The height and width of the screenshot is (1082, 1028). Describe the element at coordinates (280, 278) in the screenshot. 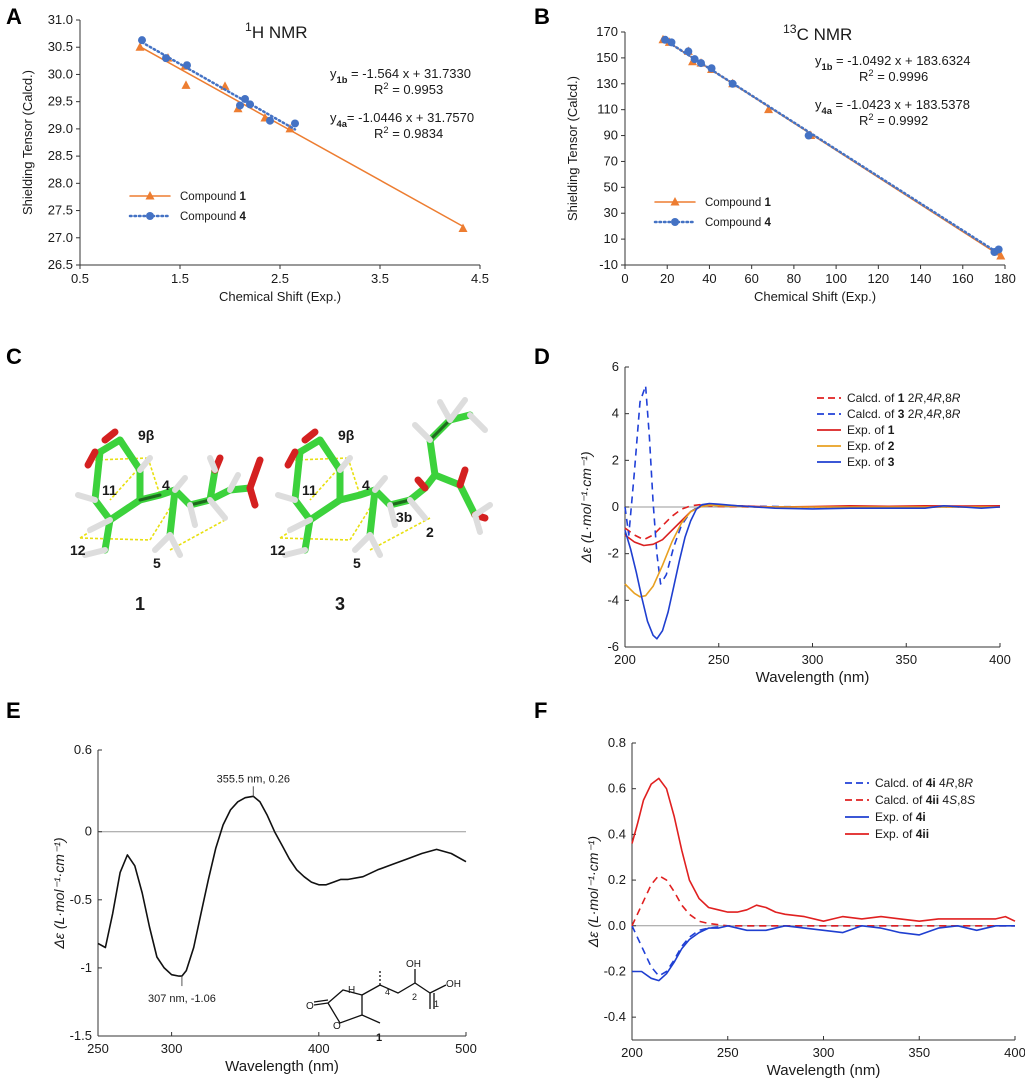

I see `x-tick-label: 2.5` at that location.